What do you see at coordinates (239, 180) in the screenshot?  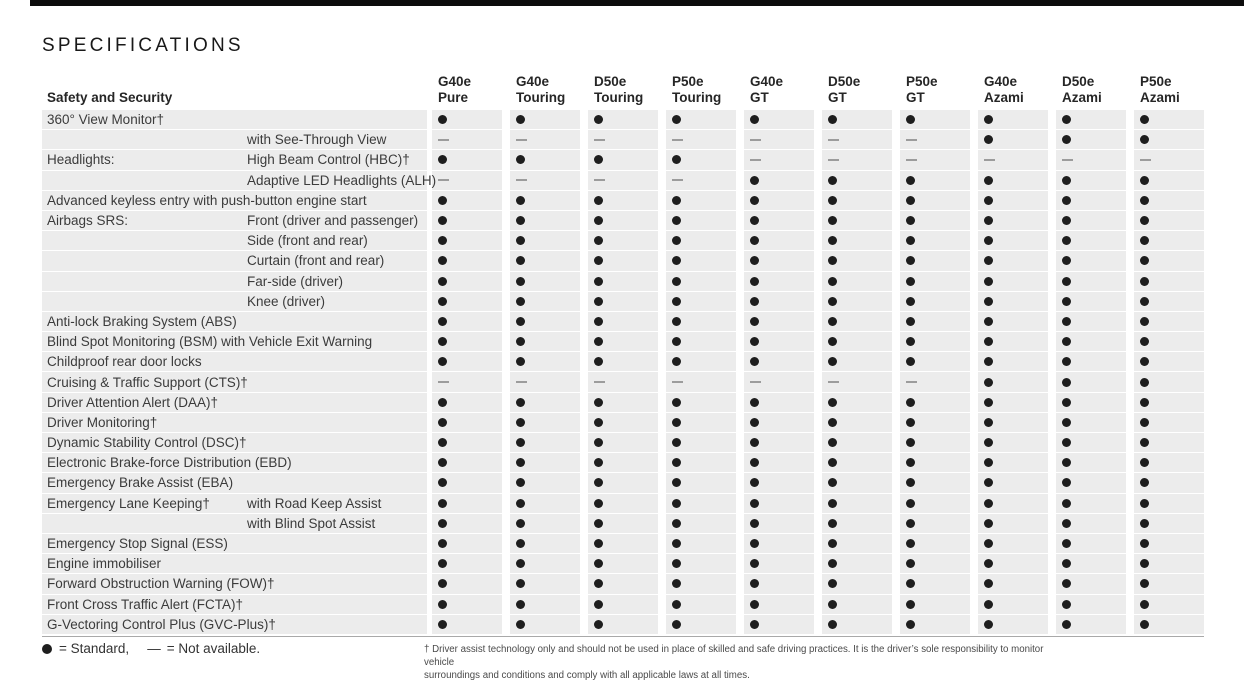 I see `row-label-cell: Adaptive LED Headlights (ALH)` at bounding box center [239, 180].